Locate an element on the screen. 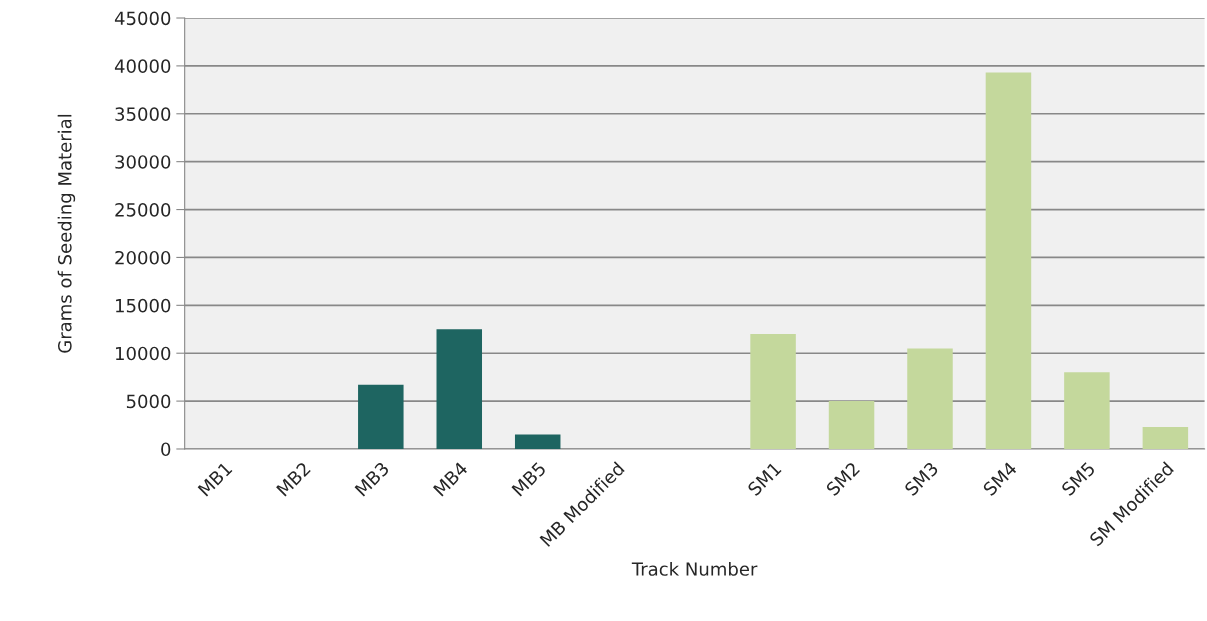  y-tick-label: 20000 is located at coordinates (143, 257).